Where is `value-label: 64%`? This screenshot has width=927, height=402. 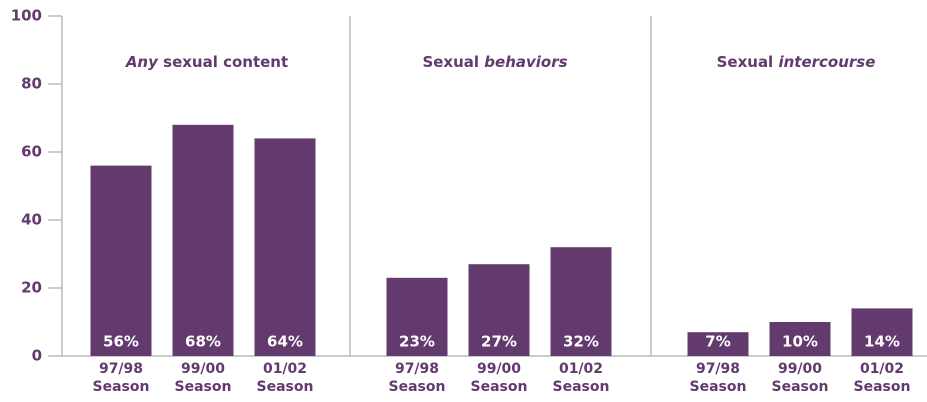
value-label: 64% is located at coordinates (285, 342).